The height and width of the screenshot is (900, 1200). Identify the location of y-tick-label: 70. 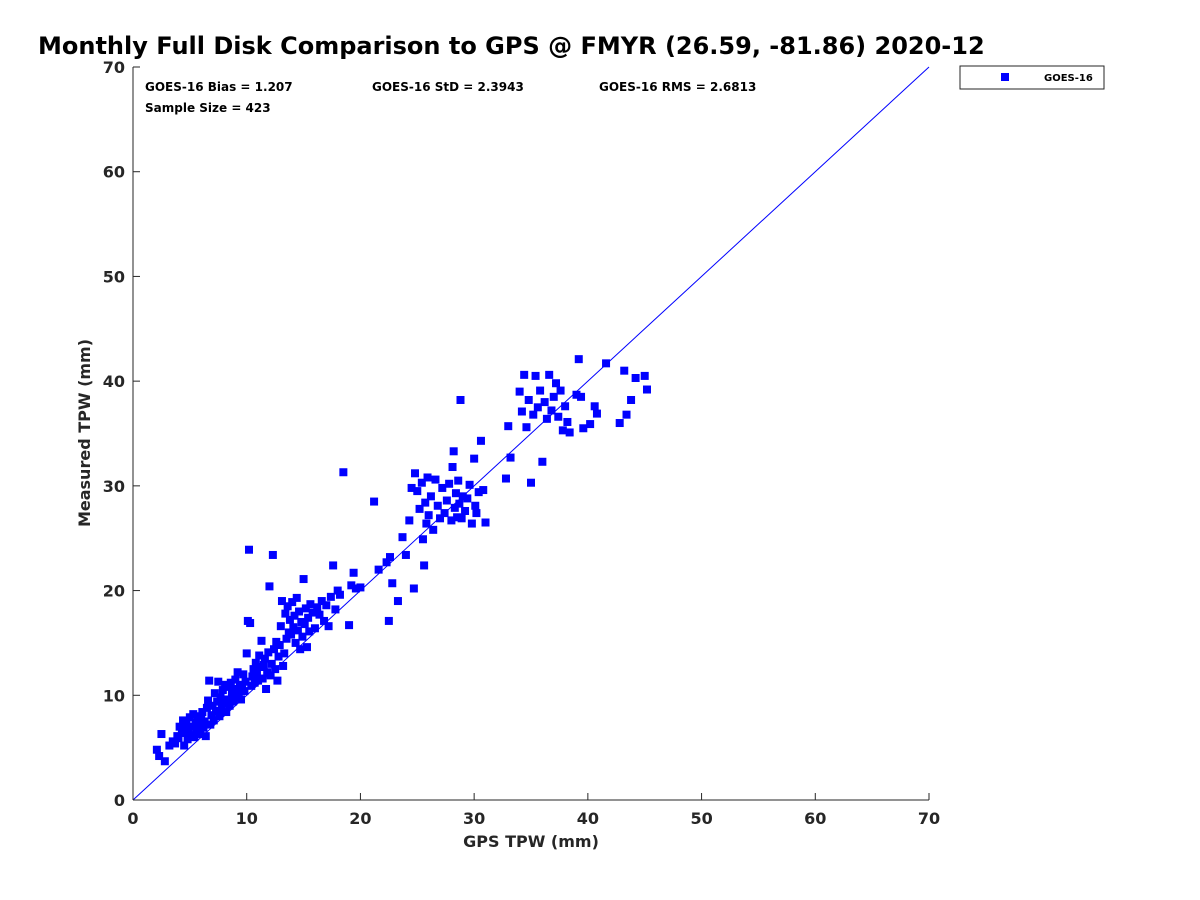
(114, 67).